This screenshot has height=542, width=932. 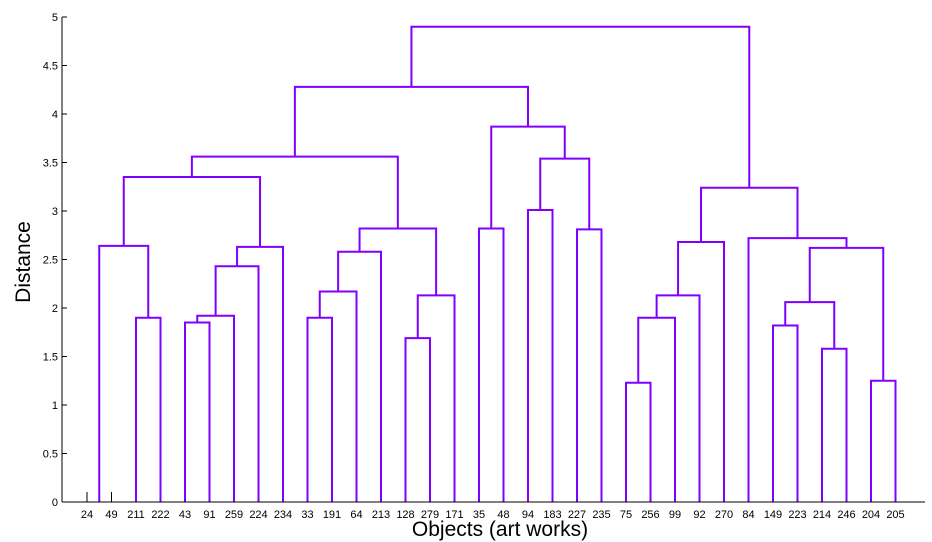 What do you see at coordinates (283, 515) in the screenshot?
I see `leaf-label: 234` at bounding box center [283, 515].